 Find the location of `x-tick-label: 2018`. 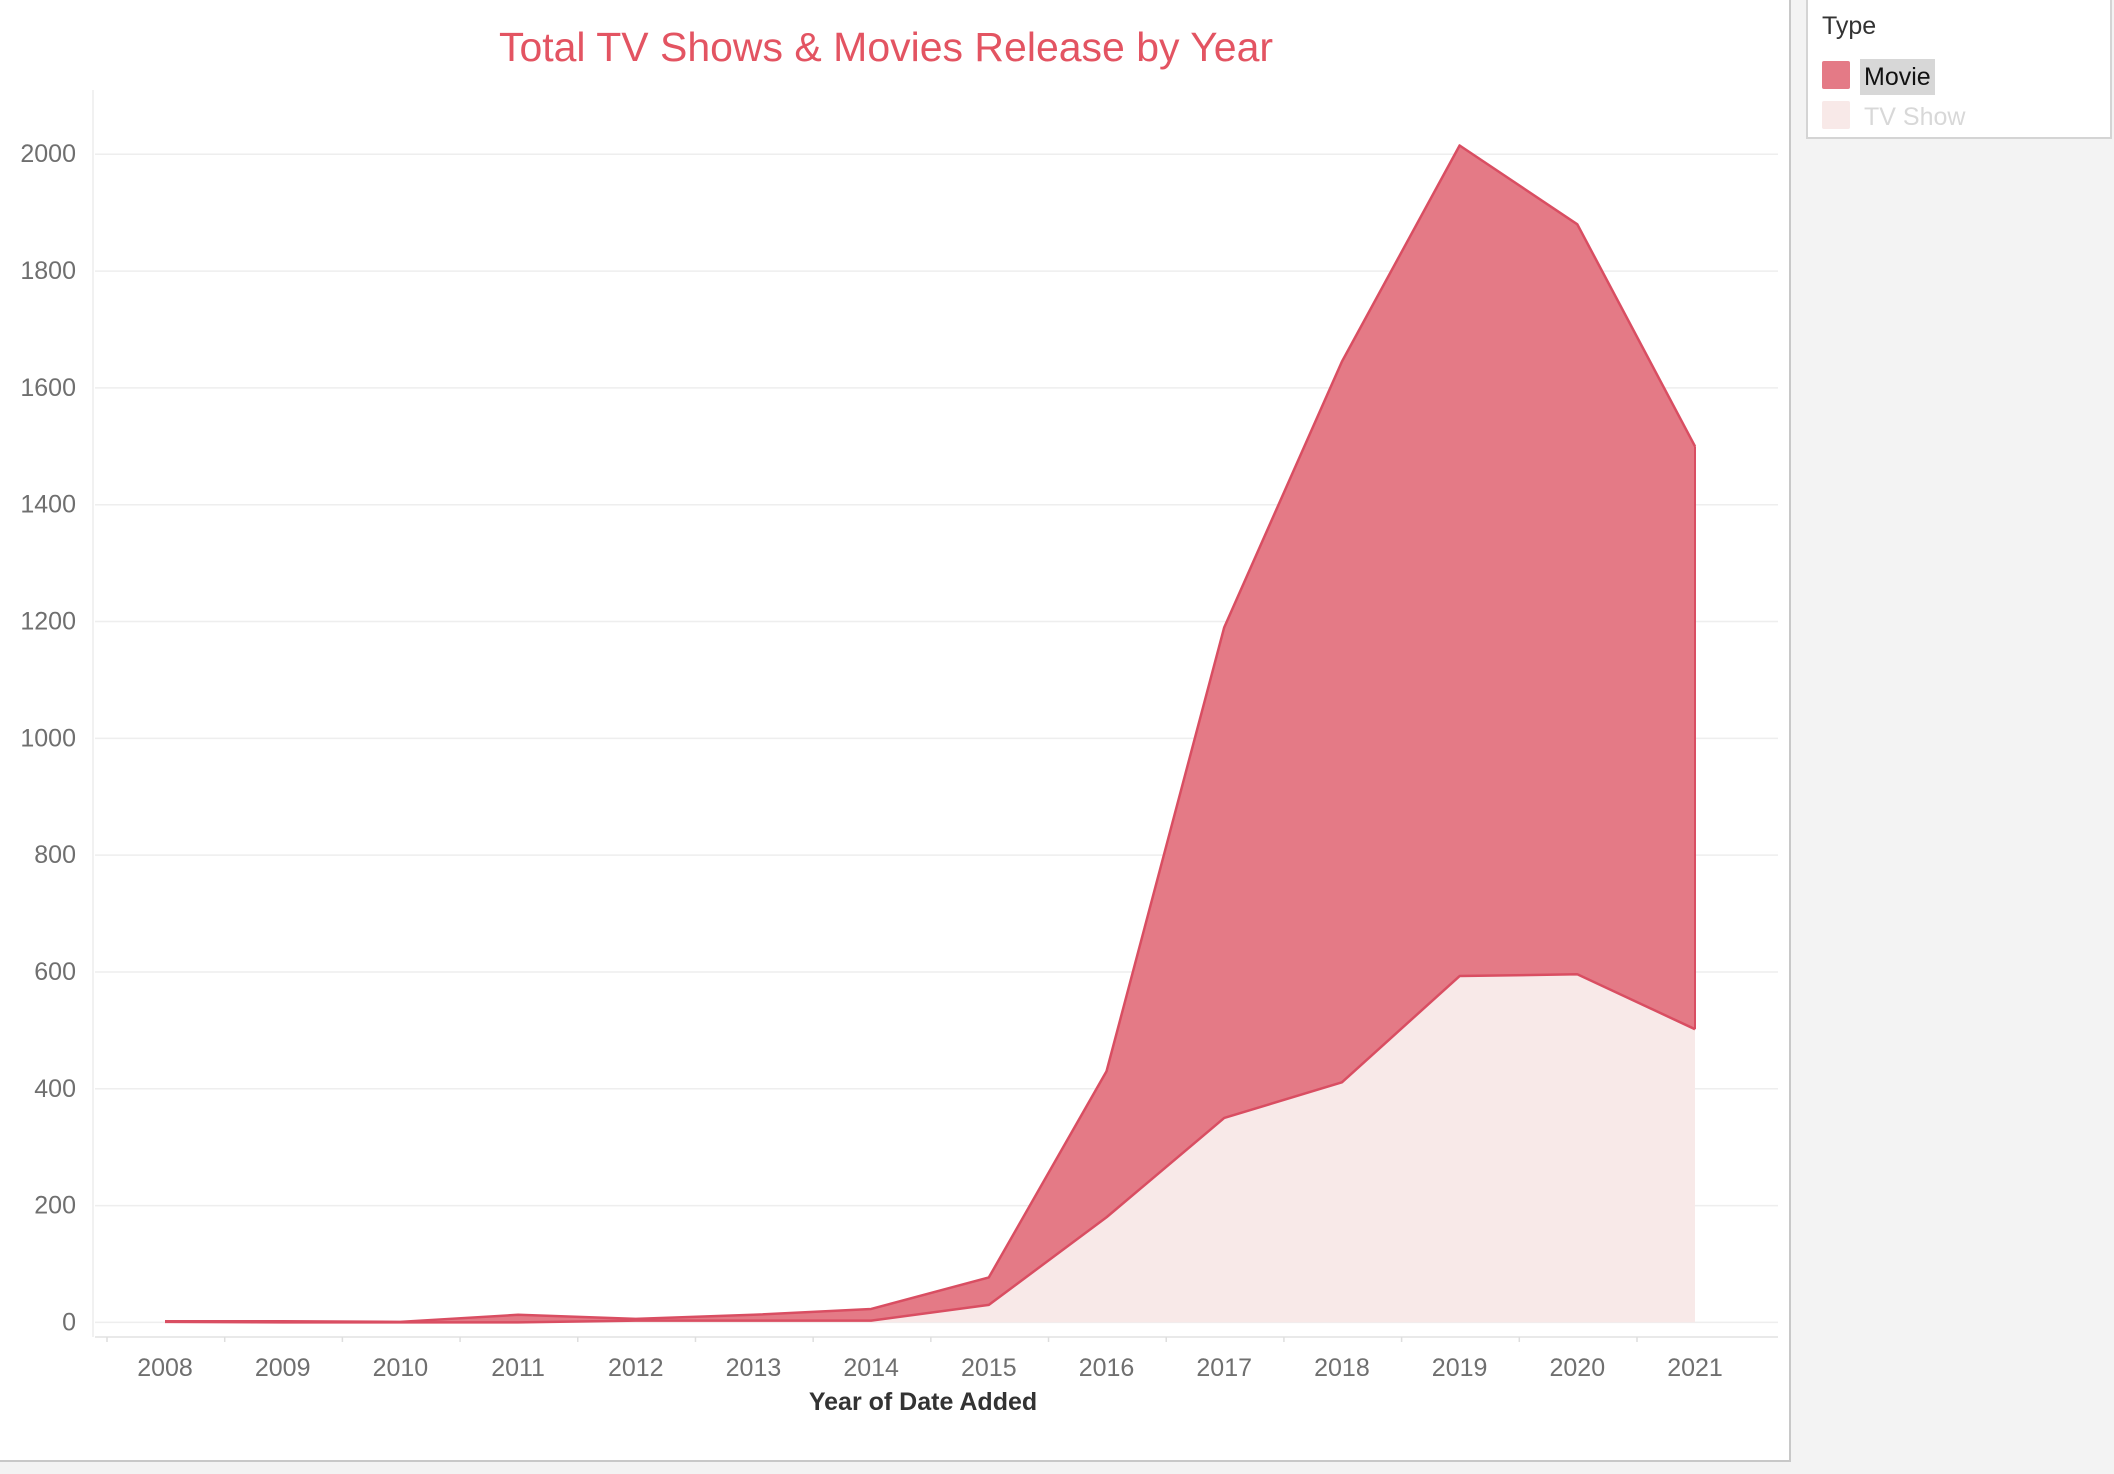

x-tick-label: 2018 is located at coordinates (1342, 1368).